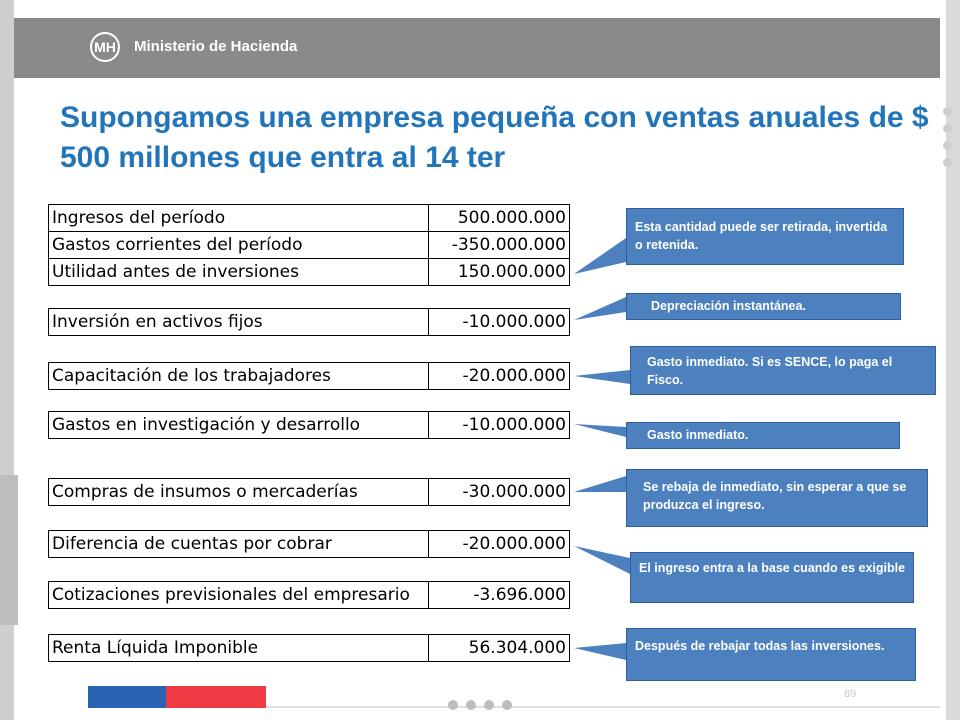 The height and width of the screenshot is (720, 960). I want to click on ministry-name: Ministerio de Hacienda, so click(216, 46).